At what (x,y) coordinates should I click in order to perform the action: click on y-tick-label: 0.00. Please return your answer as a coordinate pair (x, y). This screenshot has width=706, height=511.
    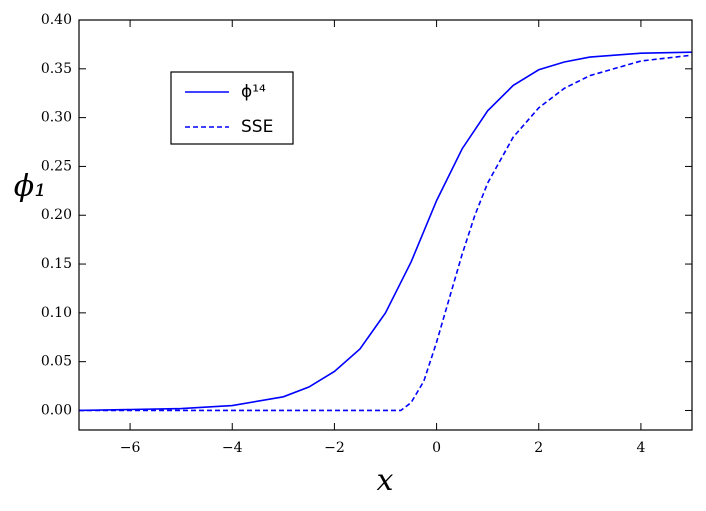
    Looking at the image, I should click on (56, 410).